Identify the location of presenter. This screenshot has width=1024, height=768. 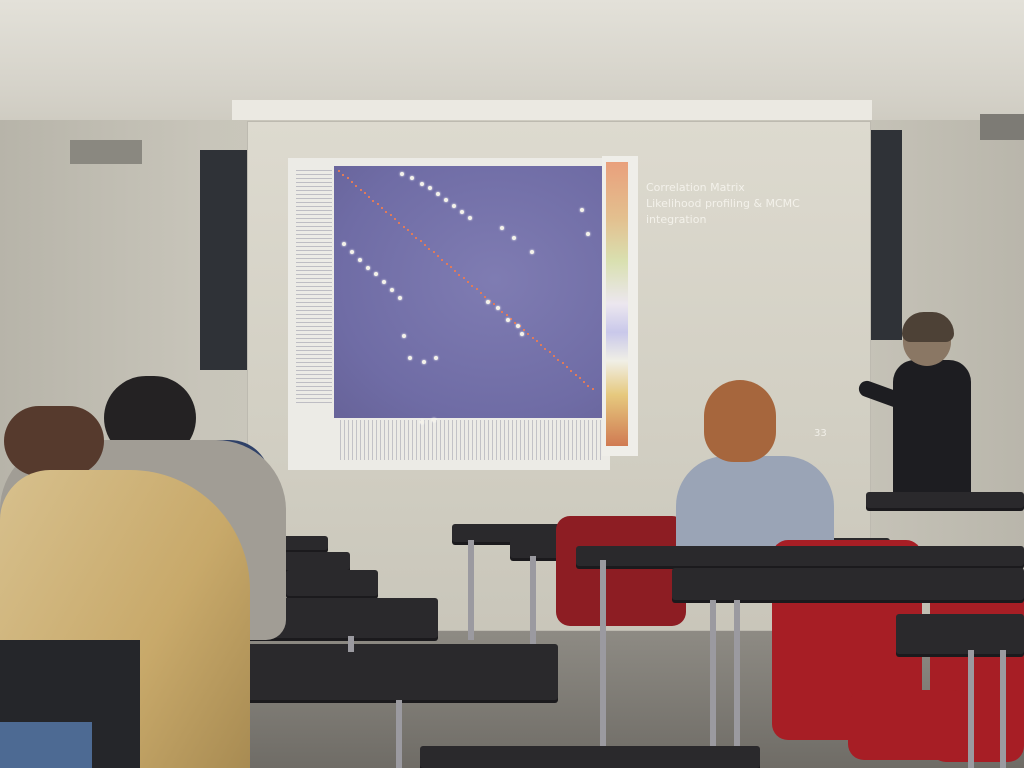
(932, 430).